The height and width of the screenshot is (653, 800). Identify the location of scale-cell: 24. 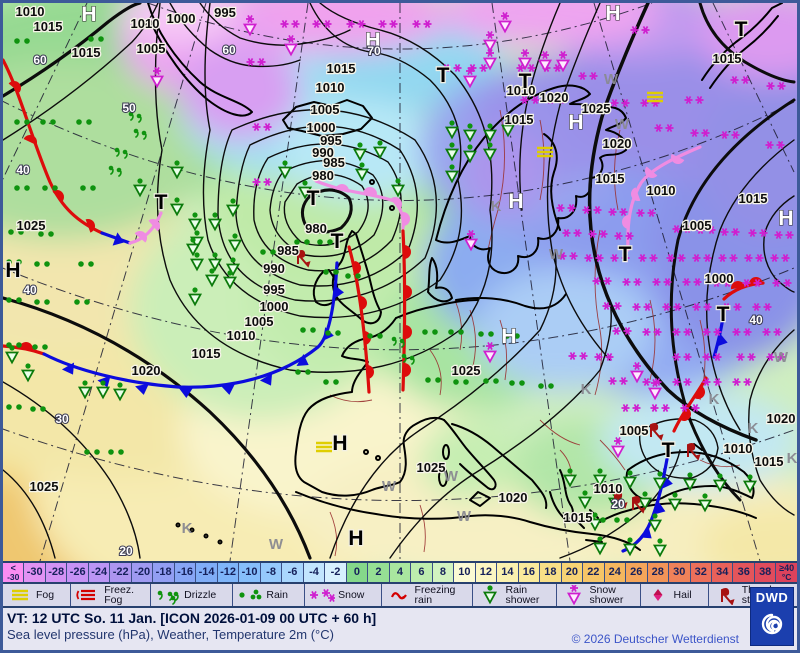
(615, 572).